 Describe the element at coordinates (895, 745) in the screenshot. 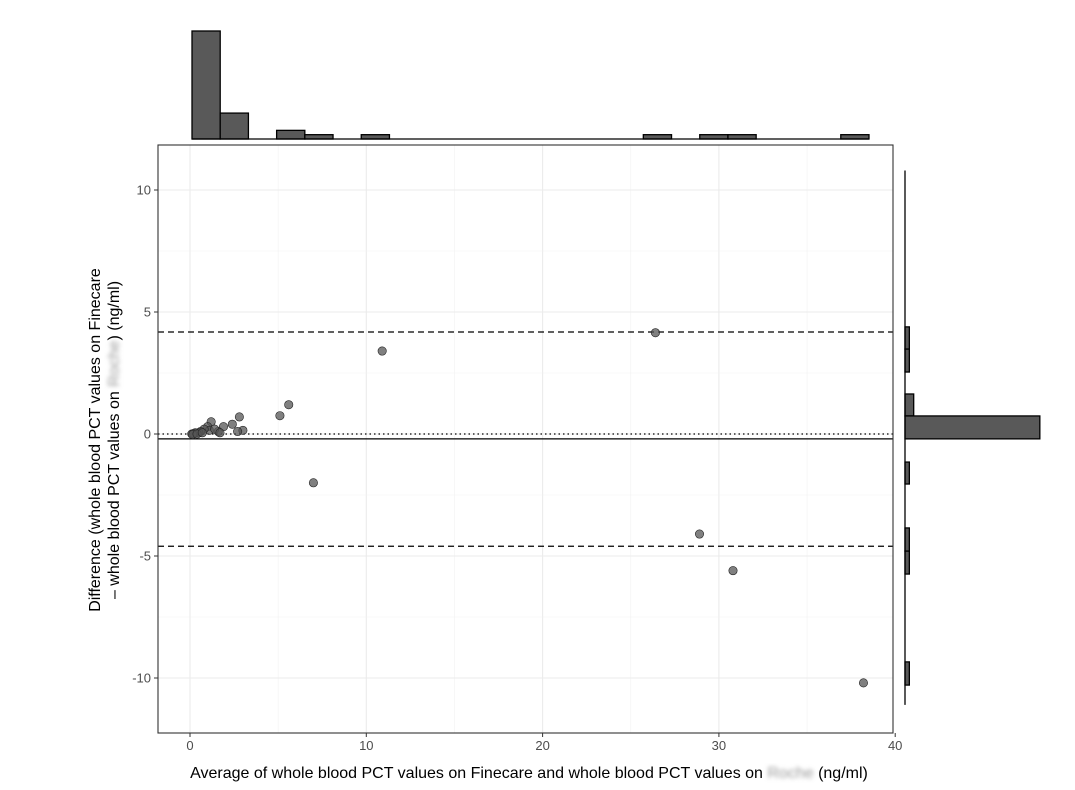

I see `x-tick-label: 40` at that location.